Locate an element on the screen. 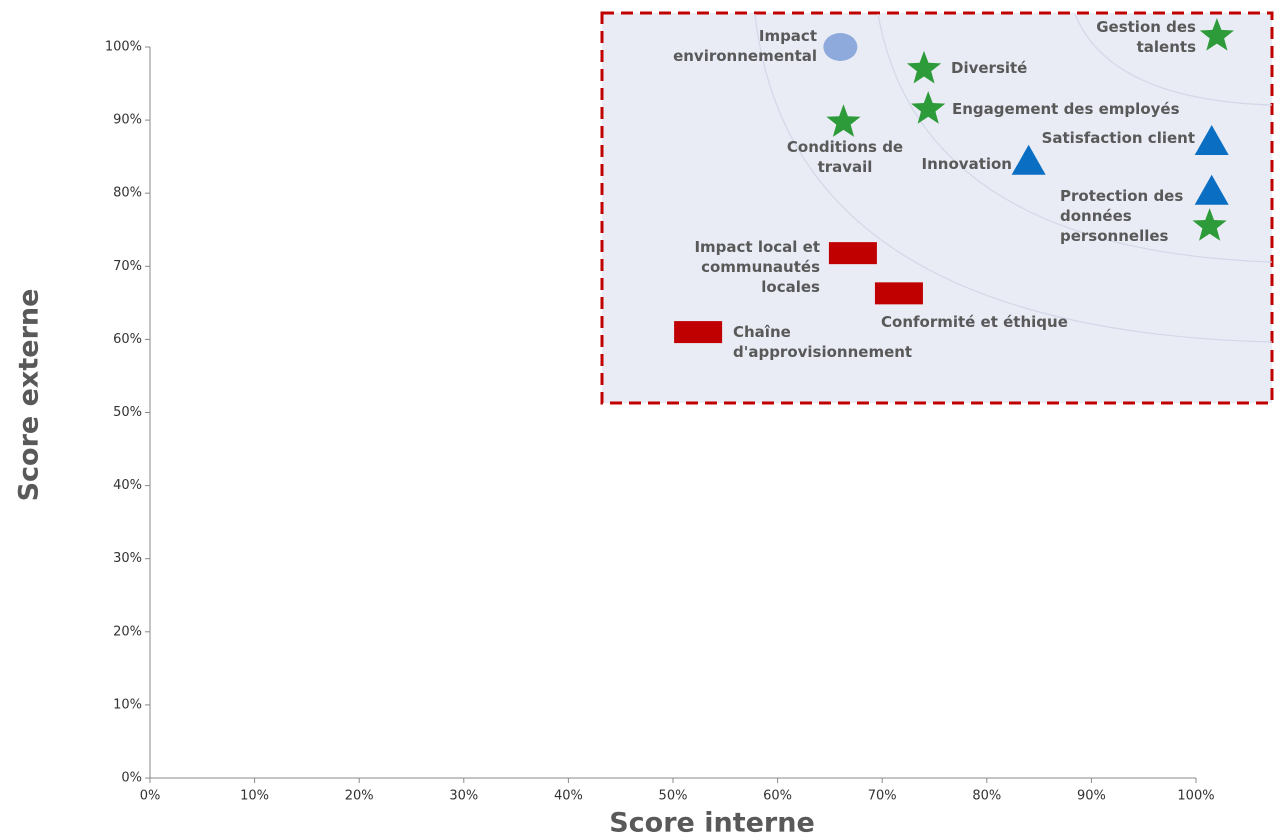 This screenshot has height=836, width=1274. x-axis-title: Score interne is located at coordinates (712, 822).